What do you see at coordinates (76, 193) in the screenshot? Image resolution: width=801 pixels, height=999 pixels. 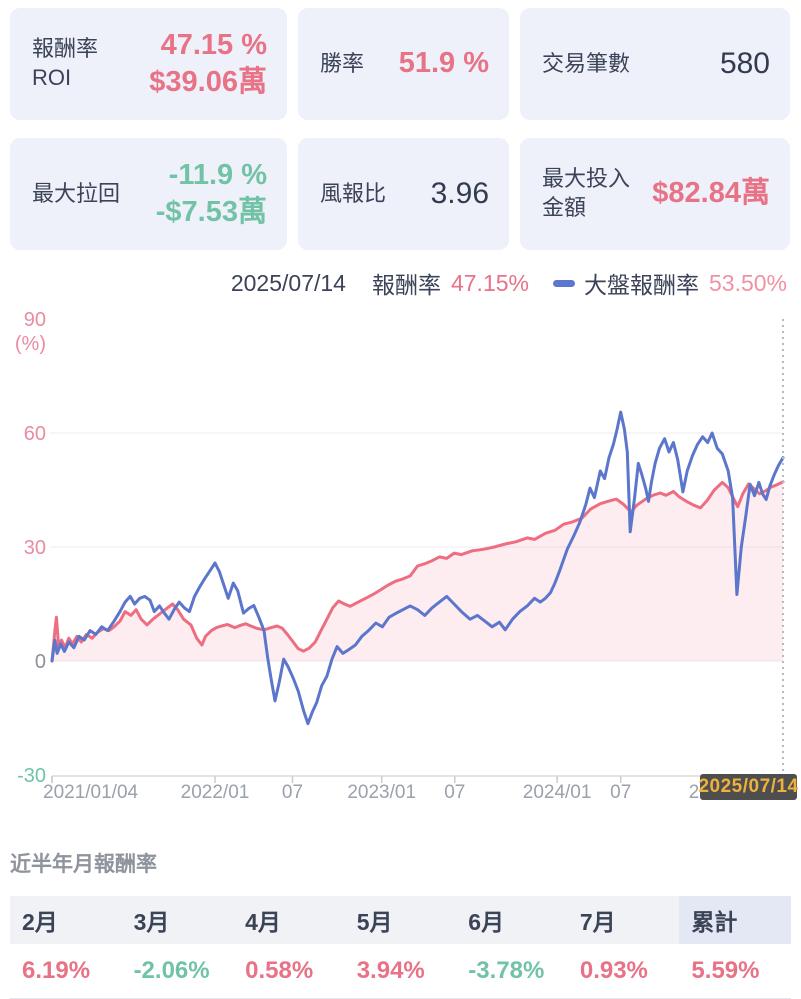 I see `stat-label: 最大拉回` at bounding box center [76, 193].